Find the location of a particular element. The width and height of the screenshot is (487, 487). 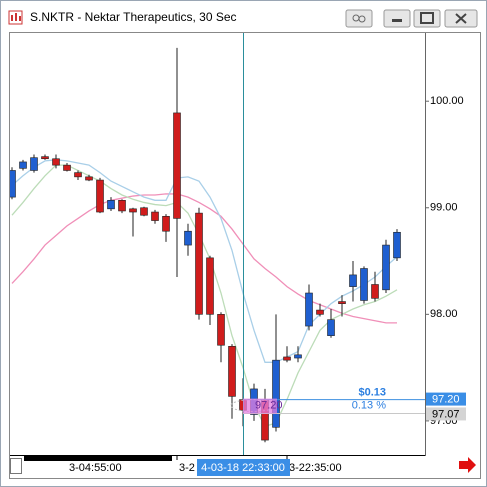

crosshair-time-label: 4-03-18 22:33:00 is located at coordinates (243, 468).